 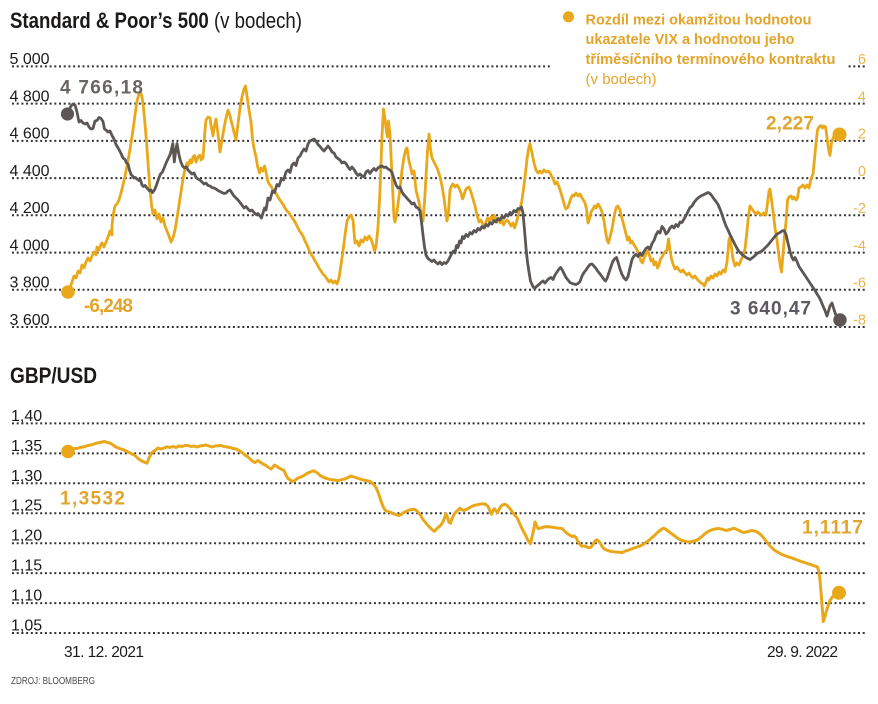 I want to click on svg-text: 1,30, so click(x=26, y=476).